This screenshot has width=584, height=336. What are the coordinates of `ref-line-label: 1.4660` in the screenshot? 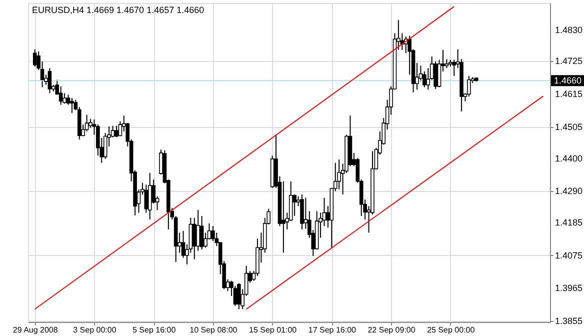 It's located at (568, 81).